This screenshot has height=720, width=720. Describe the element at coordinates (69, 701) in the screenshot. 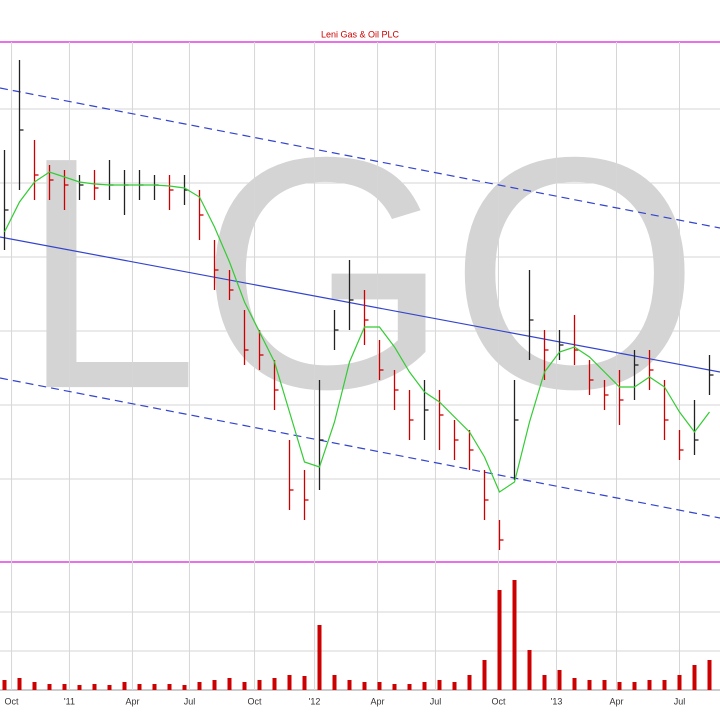

I see `x-tick-label: '11` at that location.